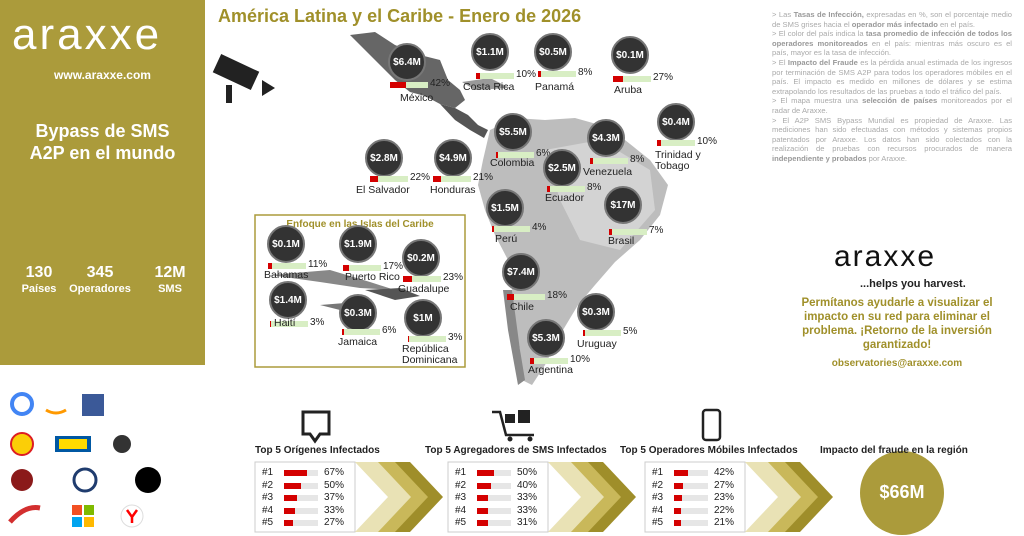 The height and width of the screenshot is (536, 1024). What do you see at coordinates (513, 132) in the screenshot?
I see `fraud-bubble: $5.5M` at bounding box center [513, 132].